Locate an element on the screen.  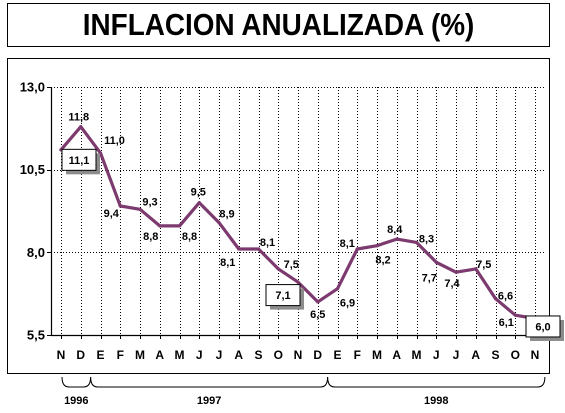
data-label: 6,5 is located at coordinates (317, 315).